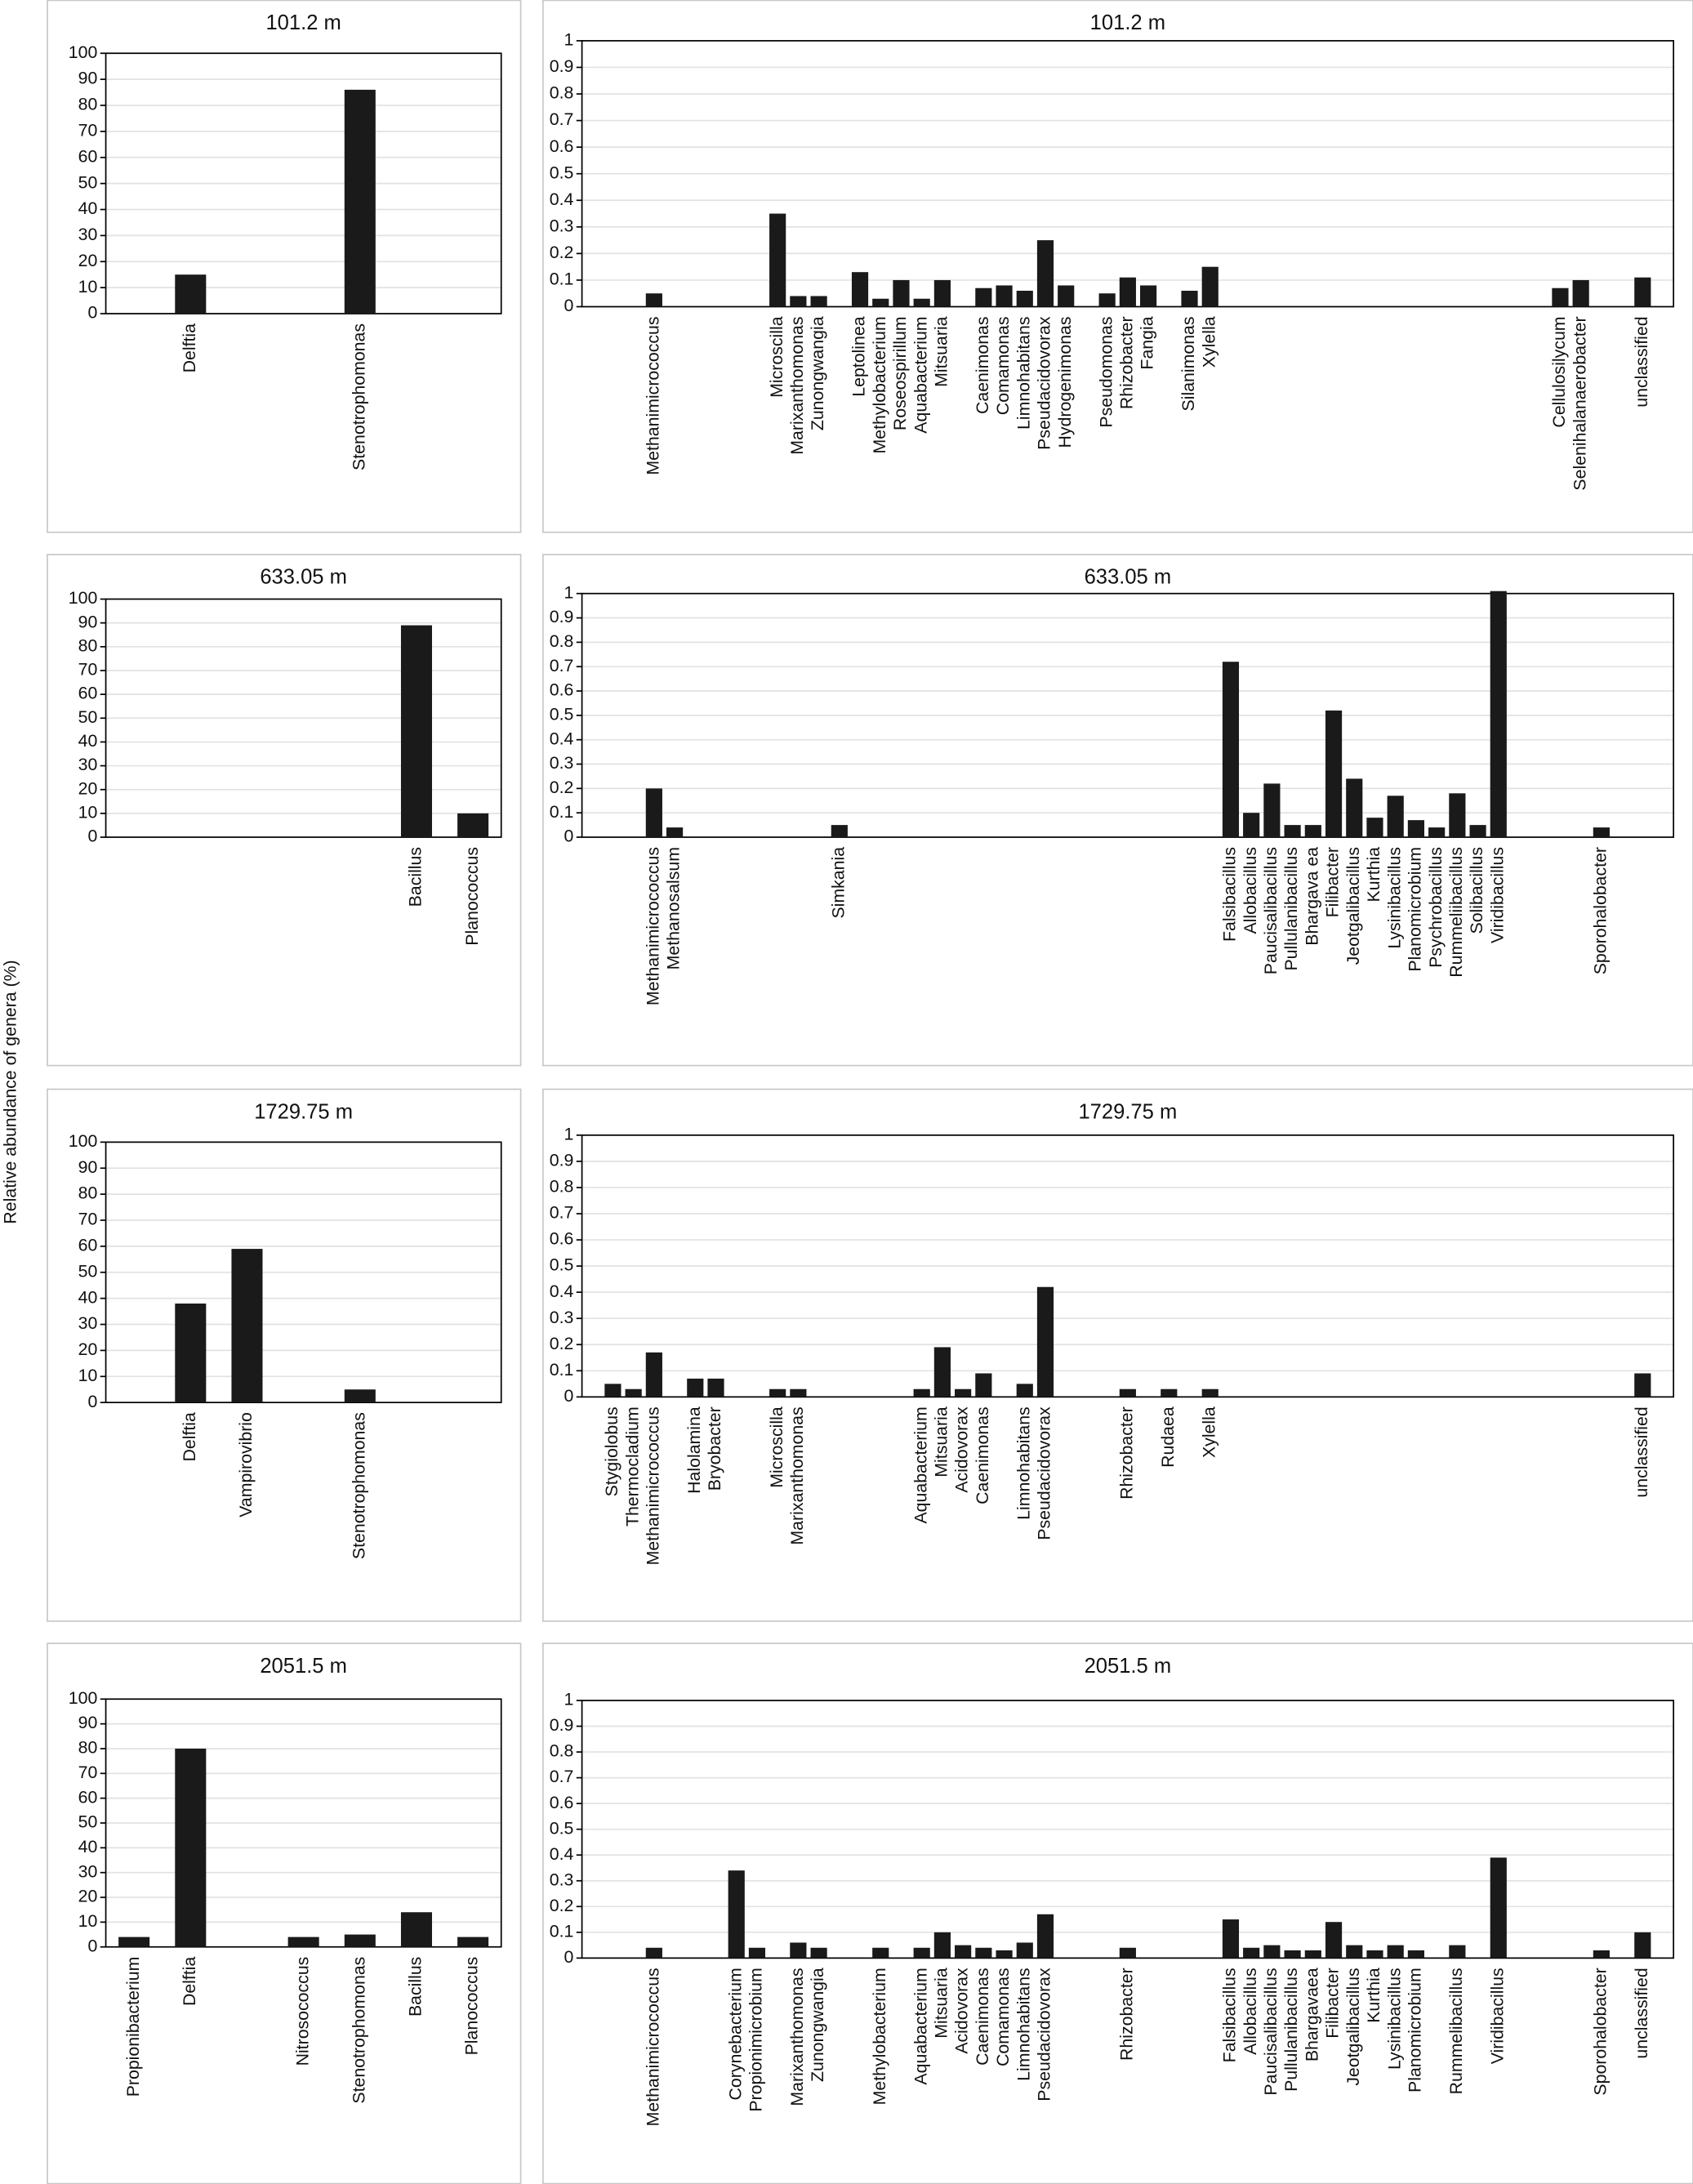 Image resolution: width=1693 pixels, height=2184 pixels. I want to click on x-tick-label: Leptolinea, so click(859, 356).